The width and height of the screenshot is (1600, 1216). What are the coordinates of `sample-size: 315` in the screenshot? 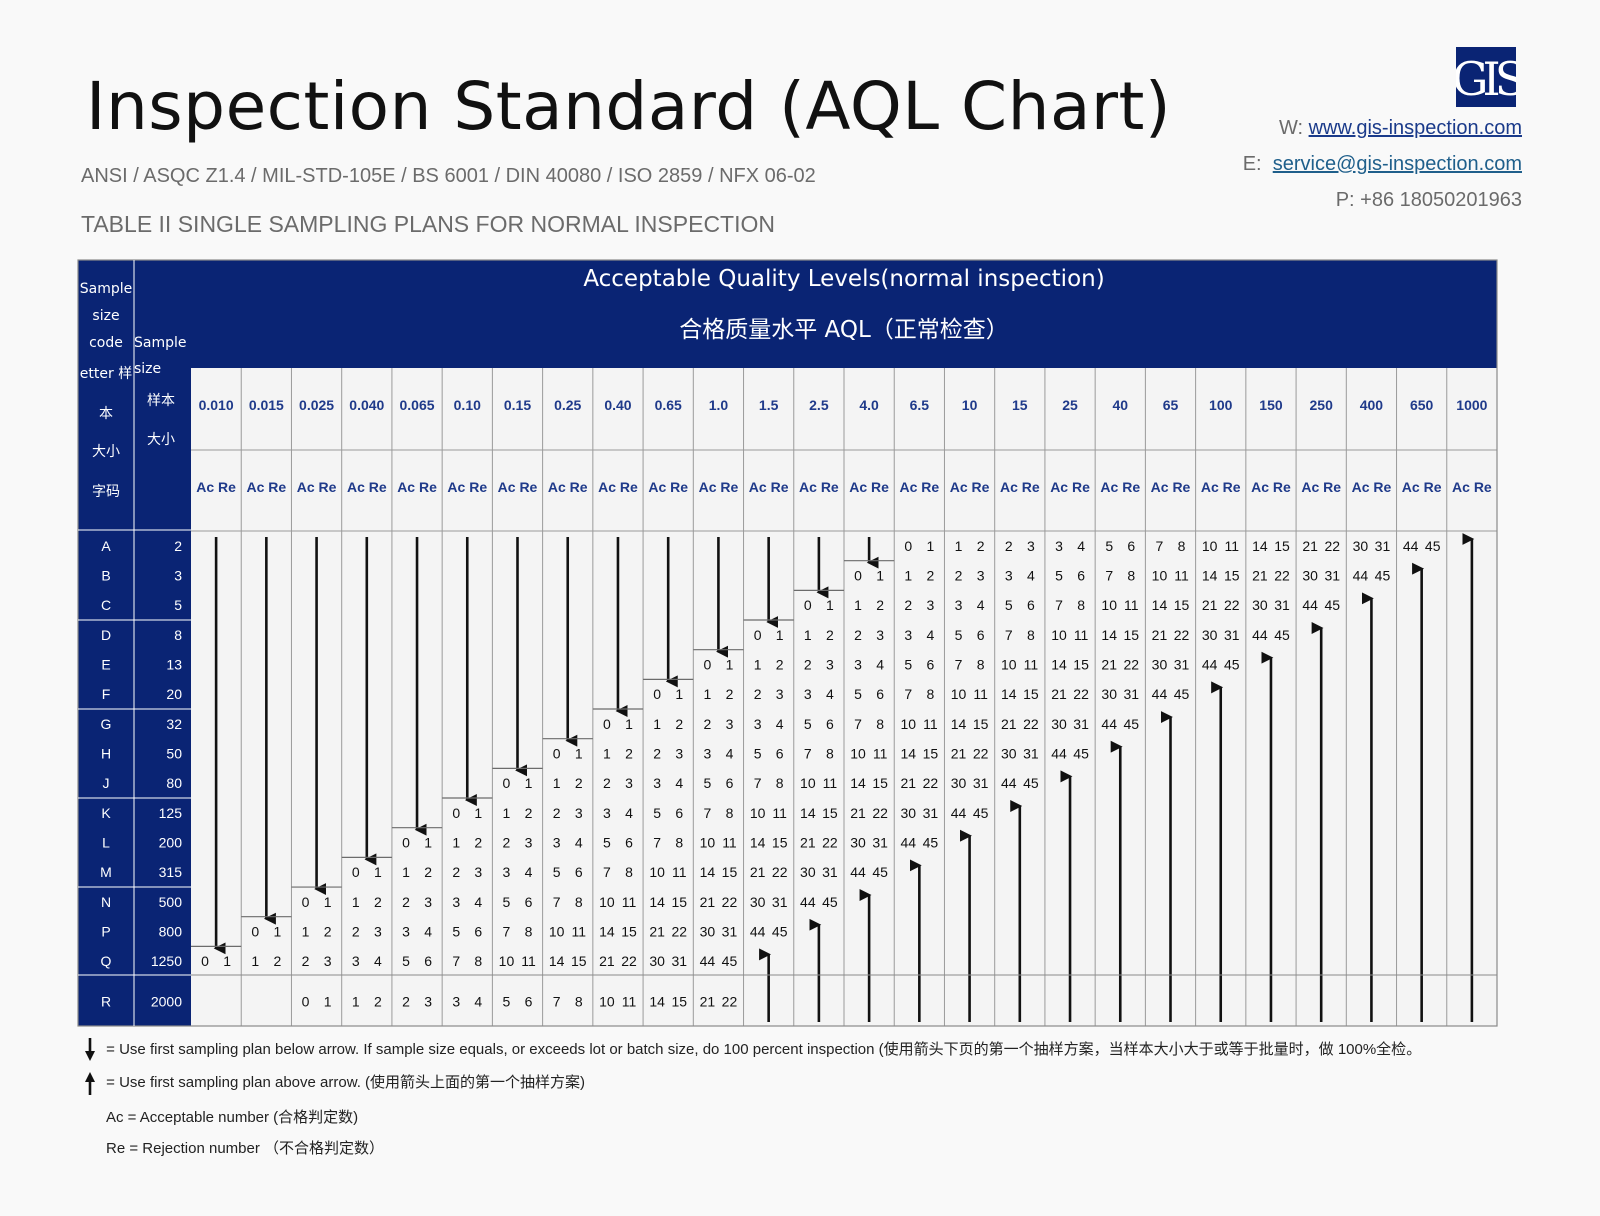 It's located at (171, 872).